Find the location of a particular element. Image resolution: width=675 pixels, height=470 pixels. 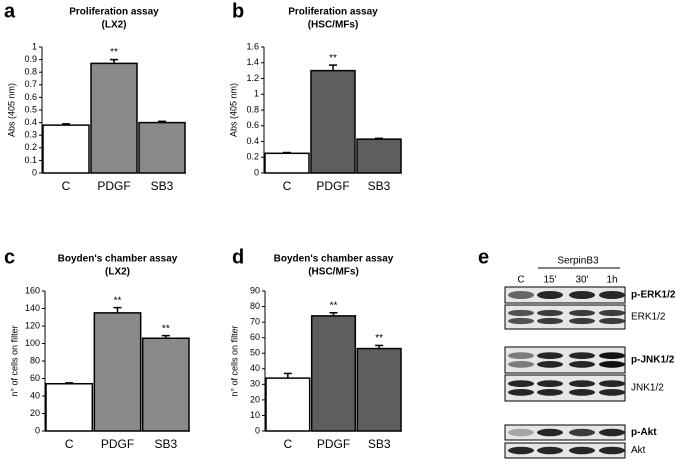

lane-label: 30' is located at coordinates (581, 280).